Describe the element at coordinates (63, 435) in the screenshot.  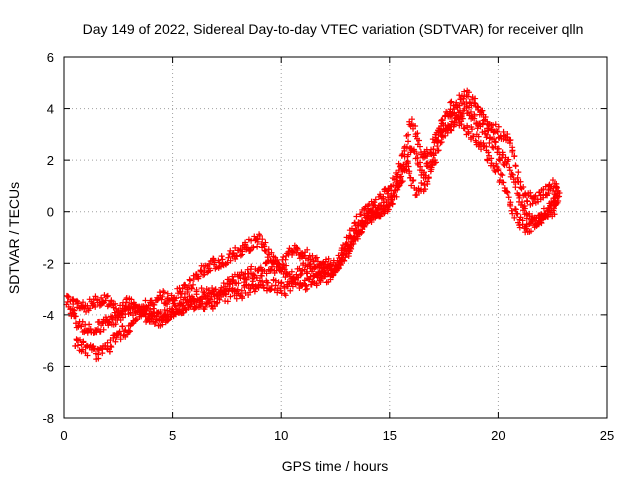
I see `x-tick-label: 0` at that location.